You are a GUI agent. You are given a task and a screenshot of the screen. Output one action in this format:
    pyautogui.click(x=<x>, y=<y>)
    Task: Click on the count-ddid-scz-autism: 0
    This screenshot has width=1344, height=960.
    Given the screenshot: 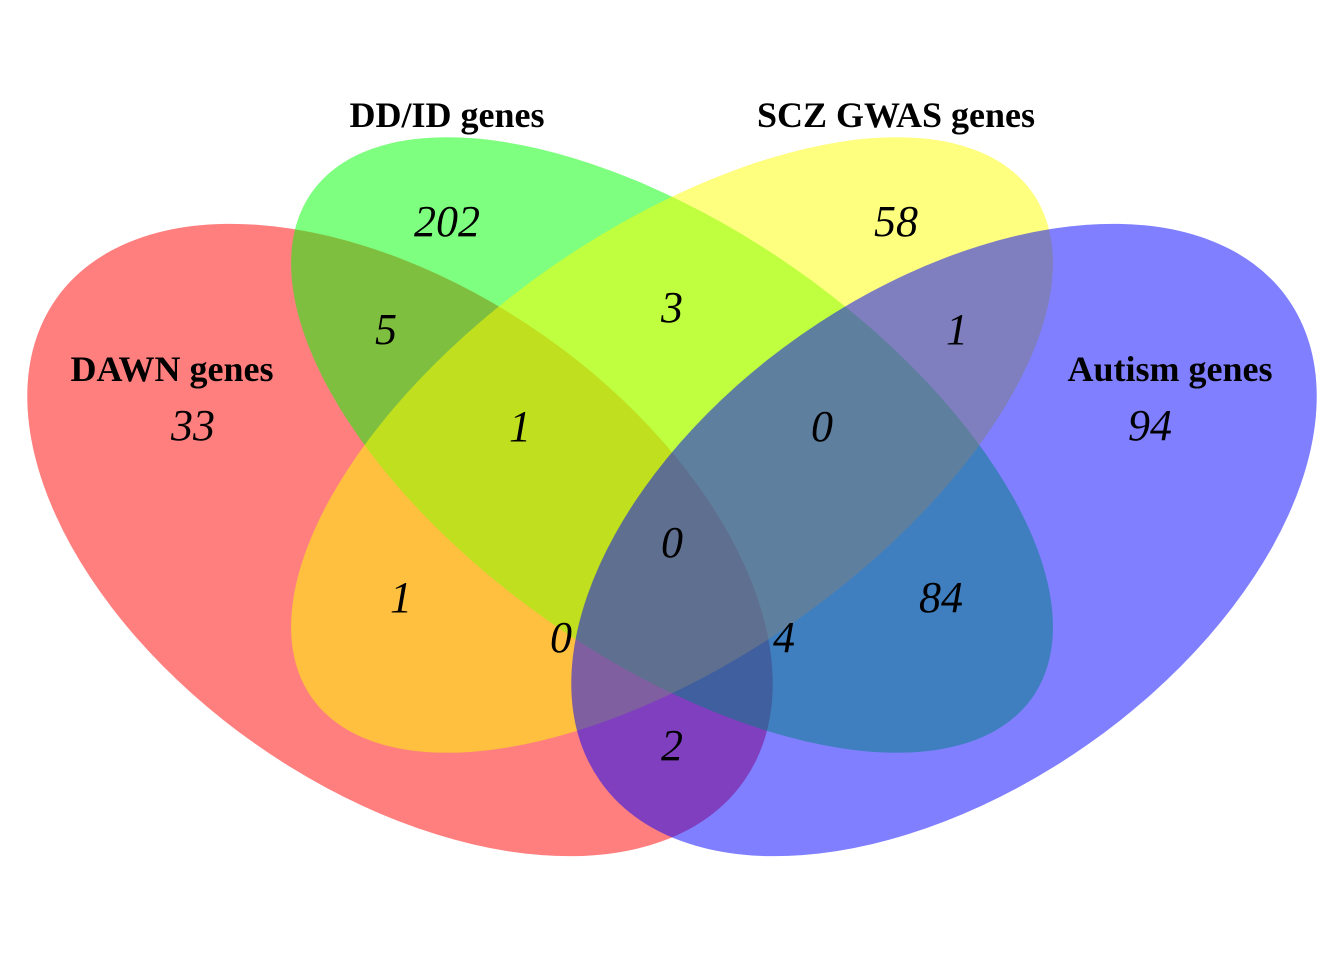 What is the action you would take?
    pyautogui.click(x=822, y=426)
    